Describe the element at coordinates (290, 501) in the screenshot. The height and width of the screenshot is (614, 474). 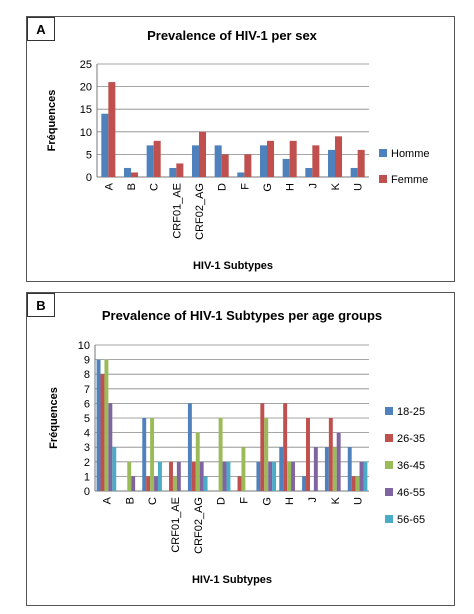
I see `chart-b-xtick-label: H` at that location.